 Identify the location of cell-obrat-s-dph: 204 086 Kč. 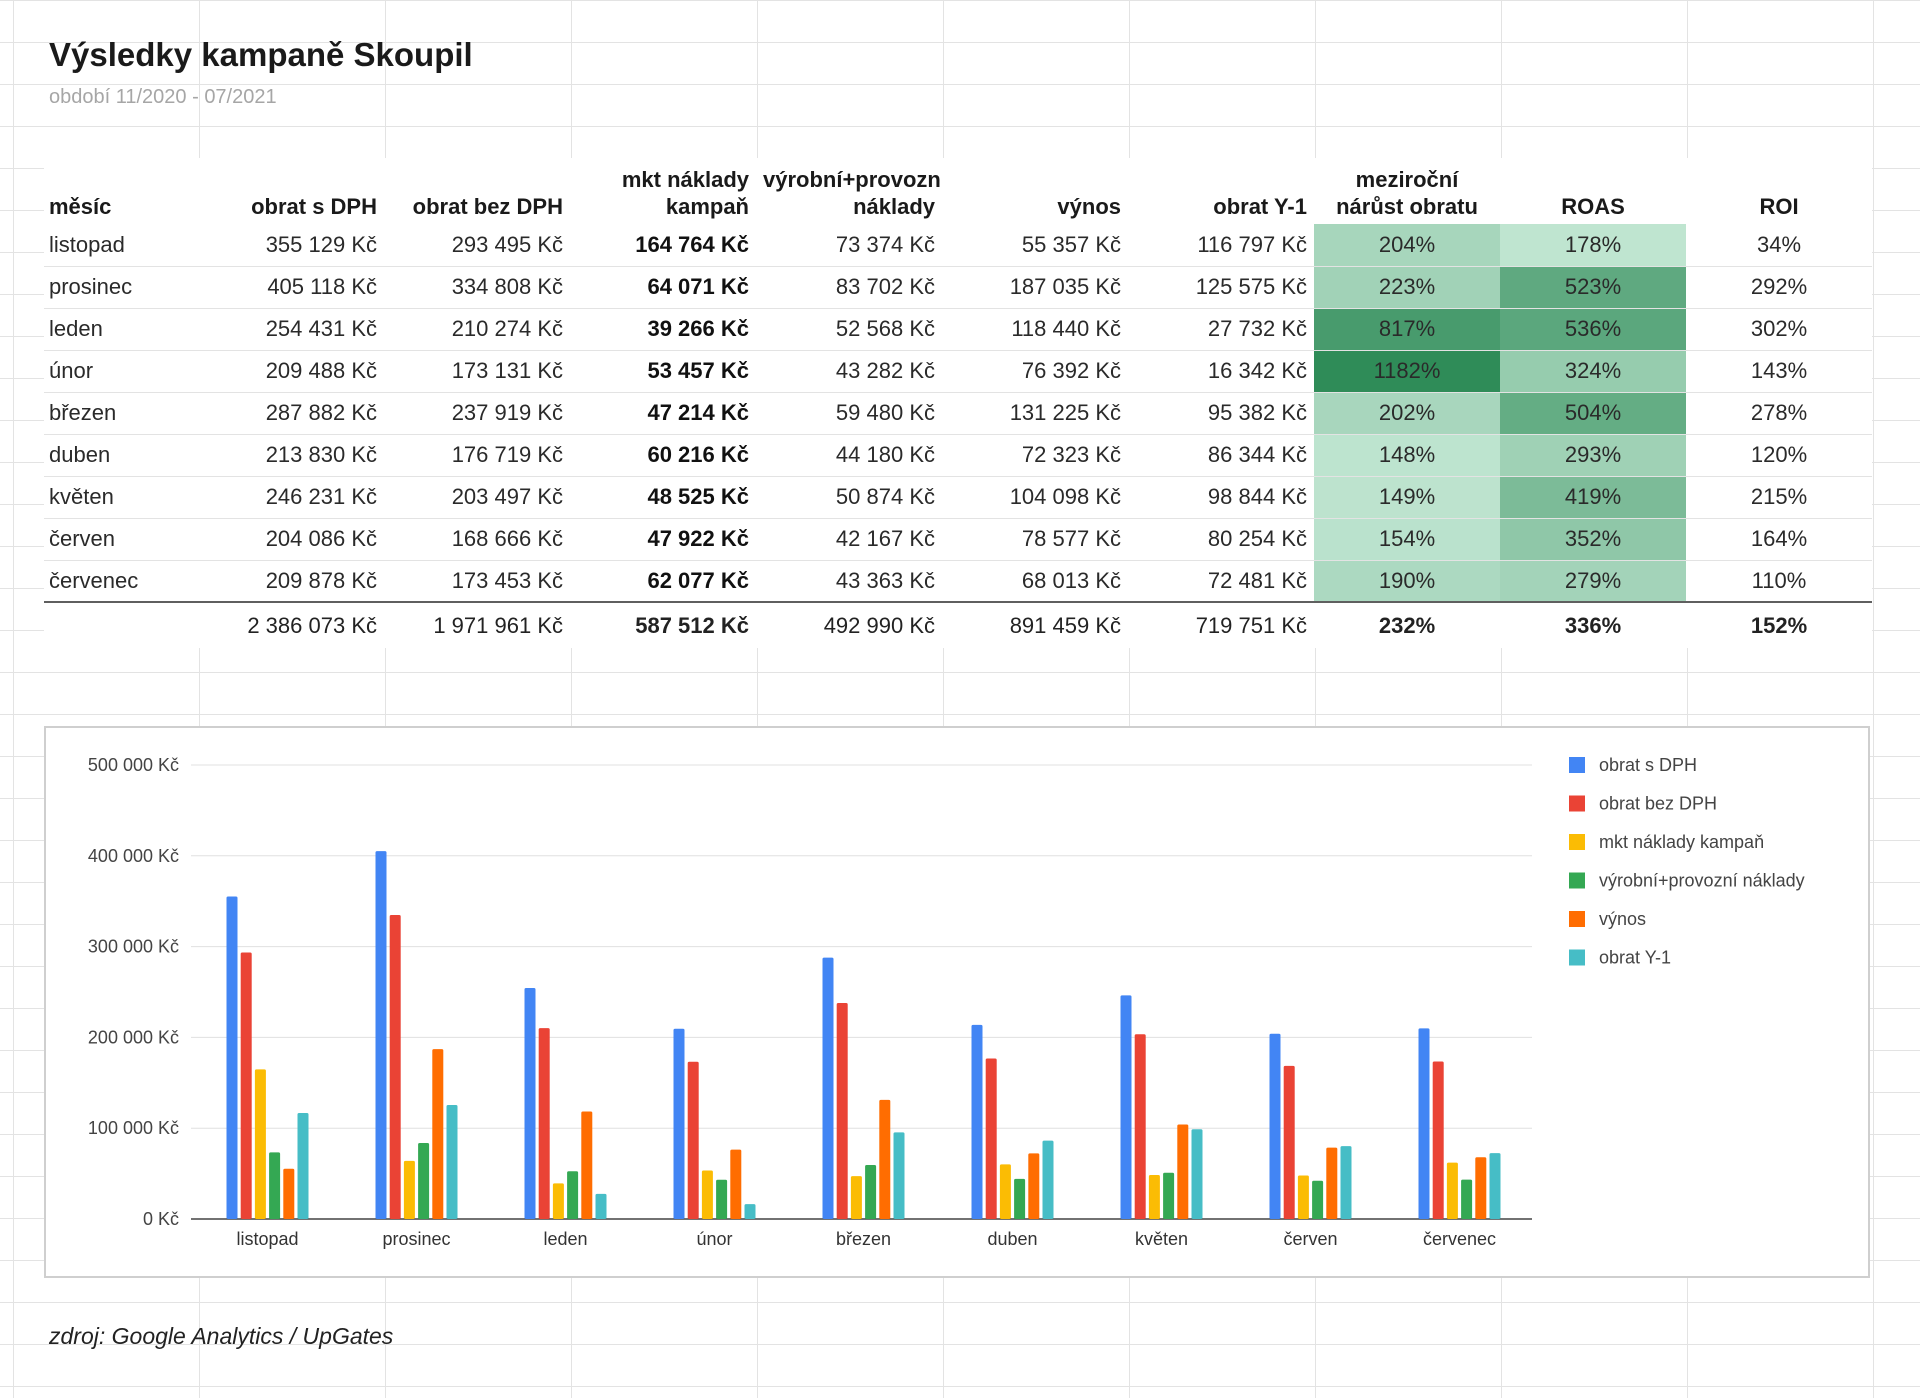
(291, 539).